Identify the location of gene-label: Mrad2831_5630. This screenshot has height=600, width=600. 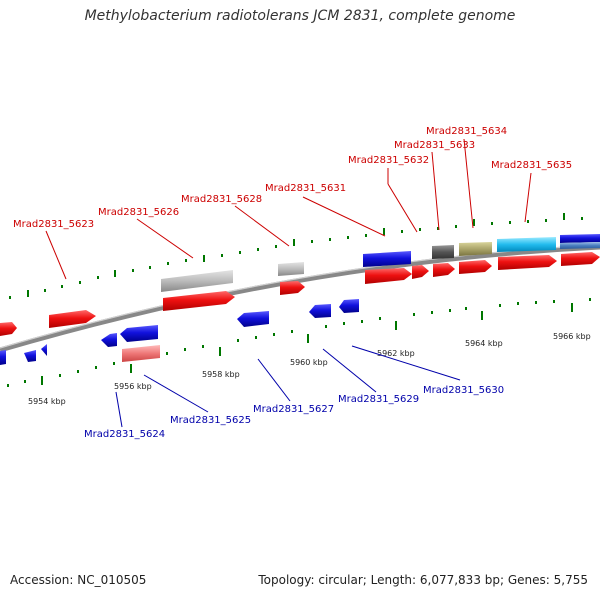
(463, 390).